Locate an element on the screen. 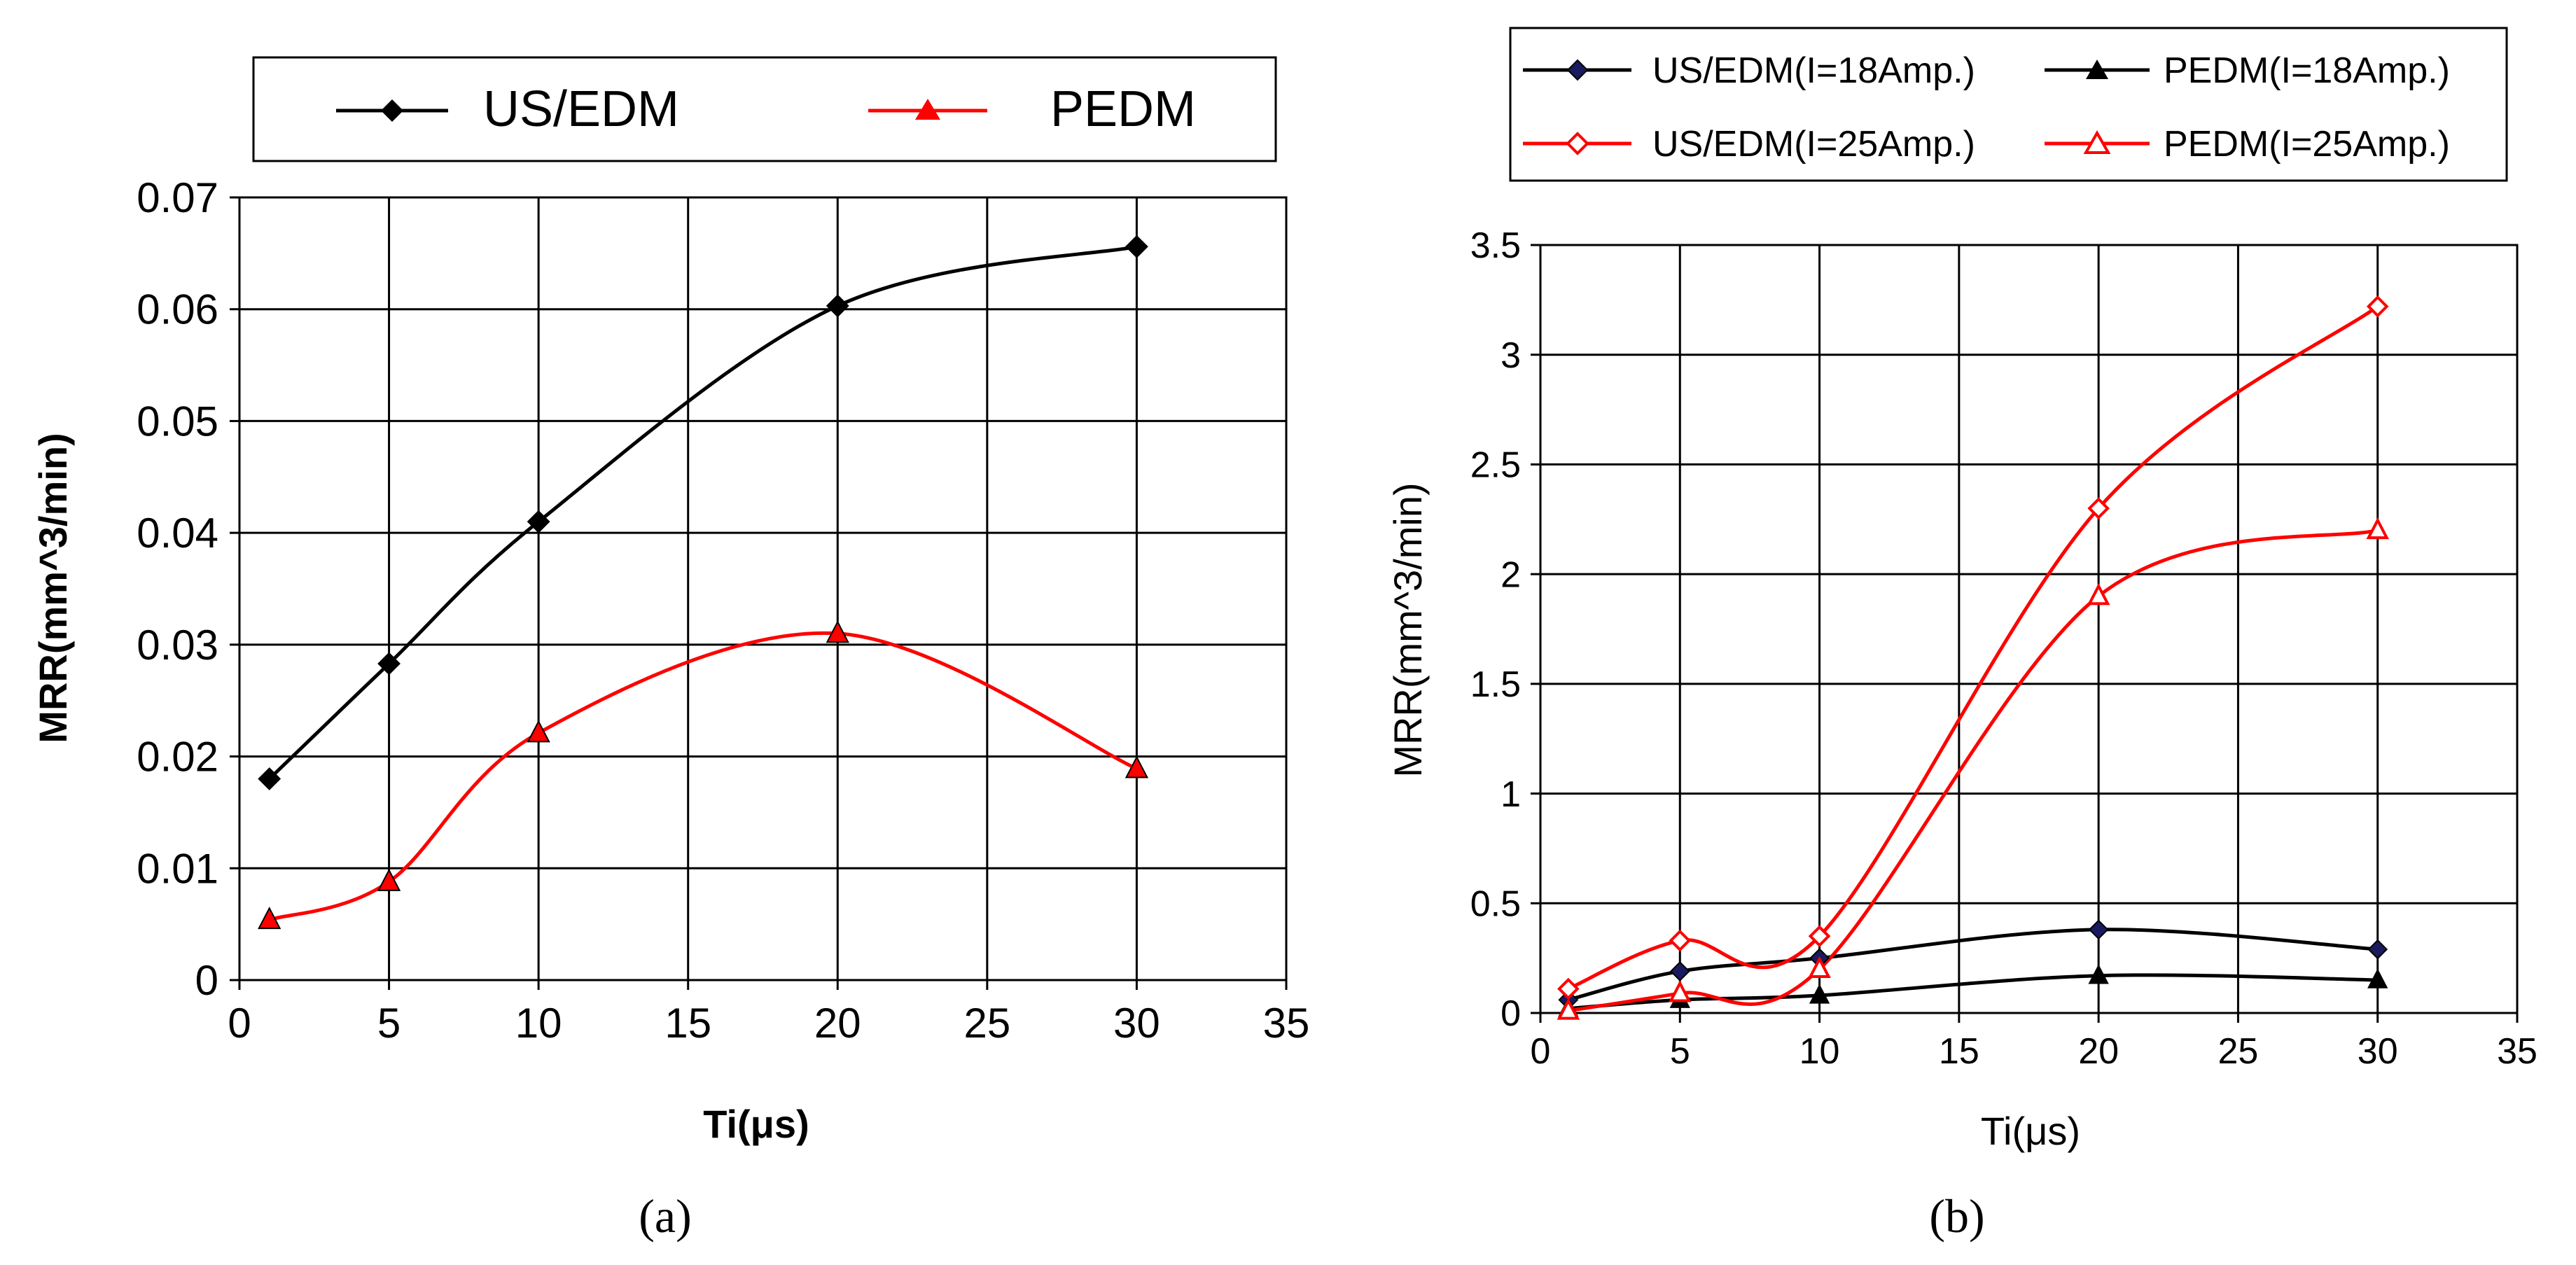 The image size is (2576, 1265). legend-b-label-pedm-25: PEDM(I=25Amp.) is located at coordinates (2307, 144).